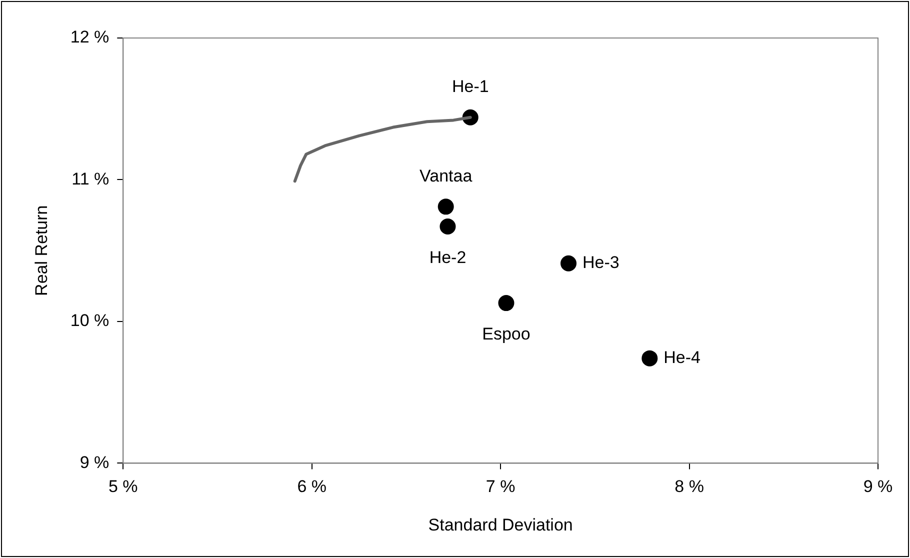  Describe the element at coordinates (90, 320) in the screenshot. I see `y-tick-label: 10 %` at that location.